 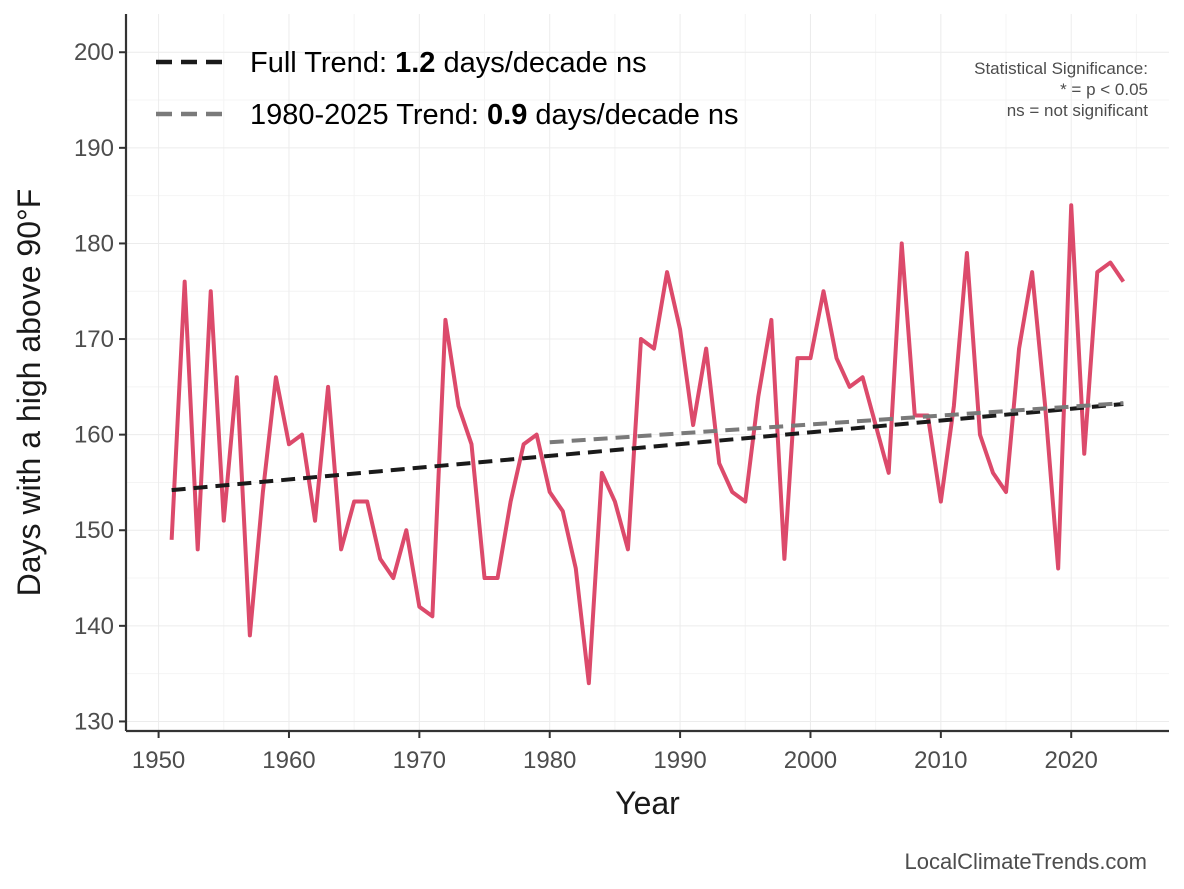 What do you see at coordinates (549, 760) in the screenshot?
I see `x-tick-label: 1980` at bounding box center [549, 760].